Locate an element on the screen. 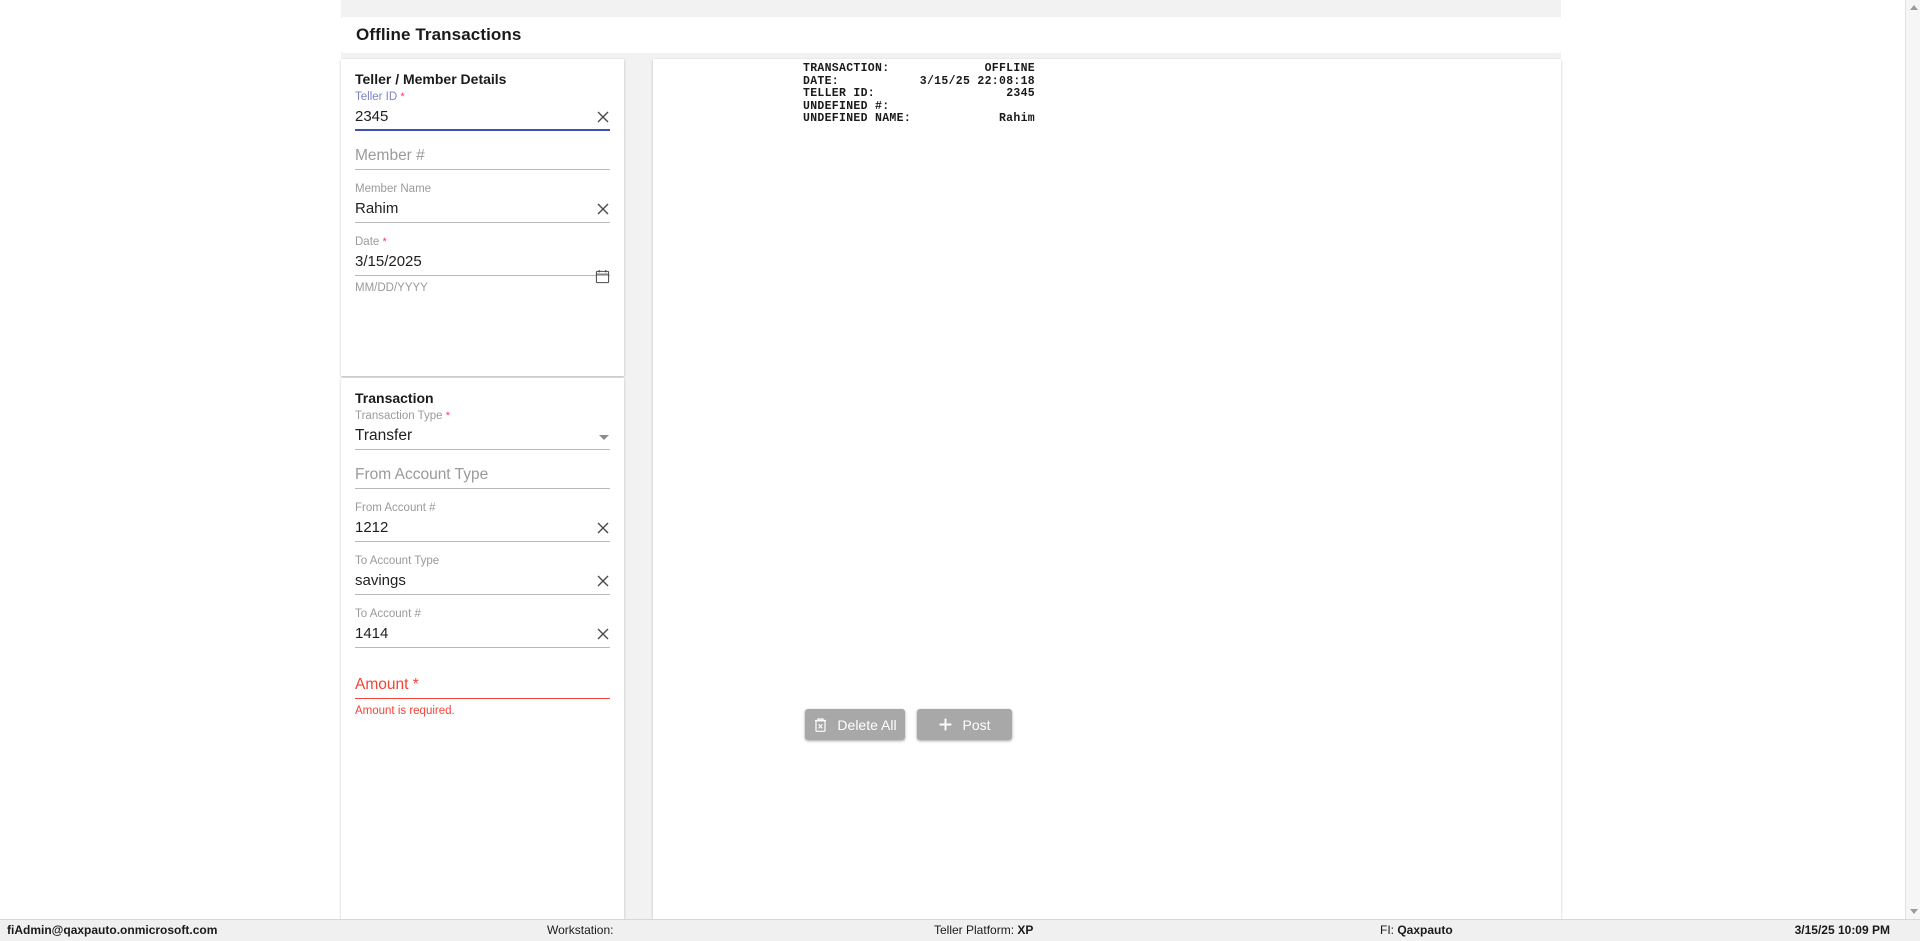 Image resolution: width=1920 pixels, height=941 pixels. teller-id-label: Teller ID * is located at coordinates (380, 97).